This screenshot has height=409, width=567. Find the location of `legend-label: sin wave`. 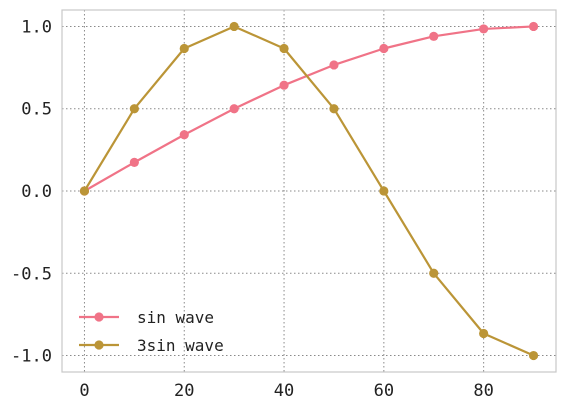

legend-label: sin wave is located at coordinates (175, 317).